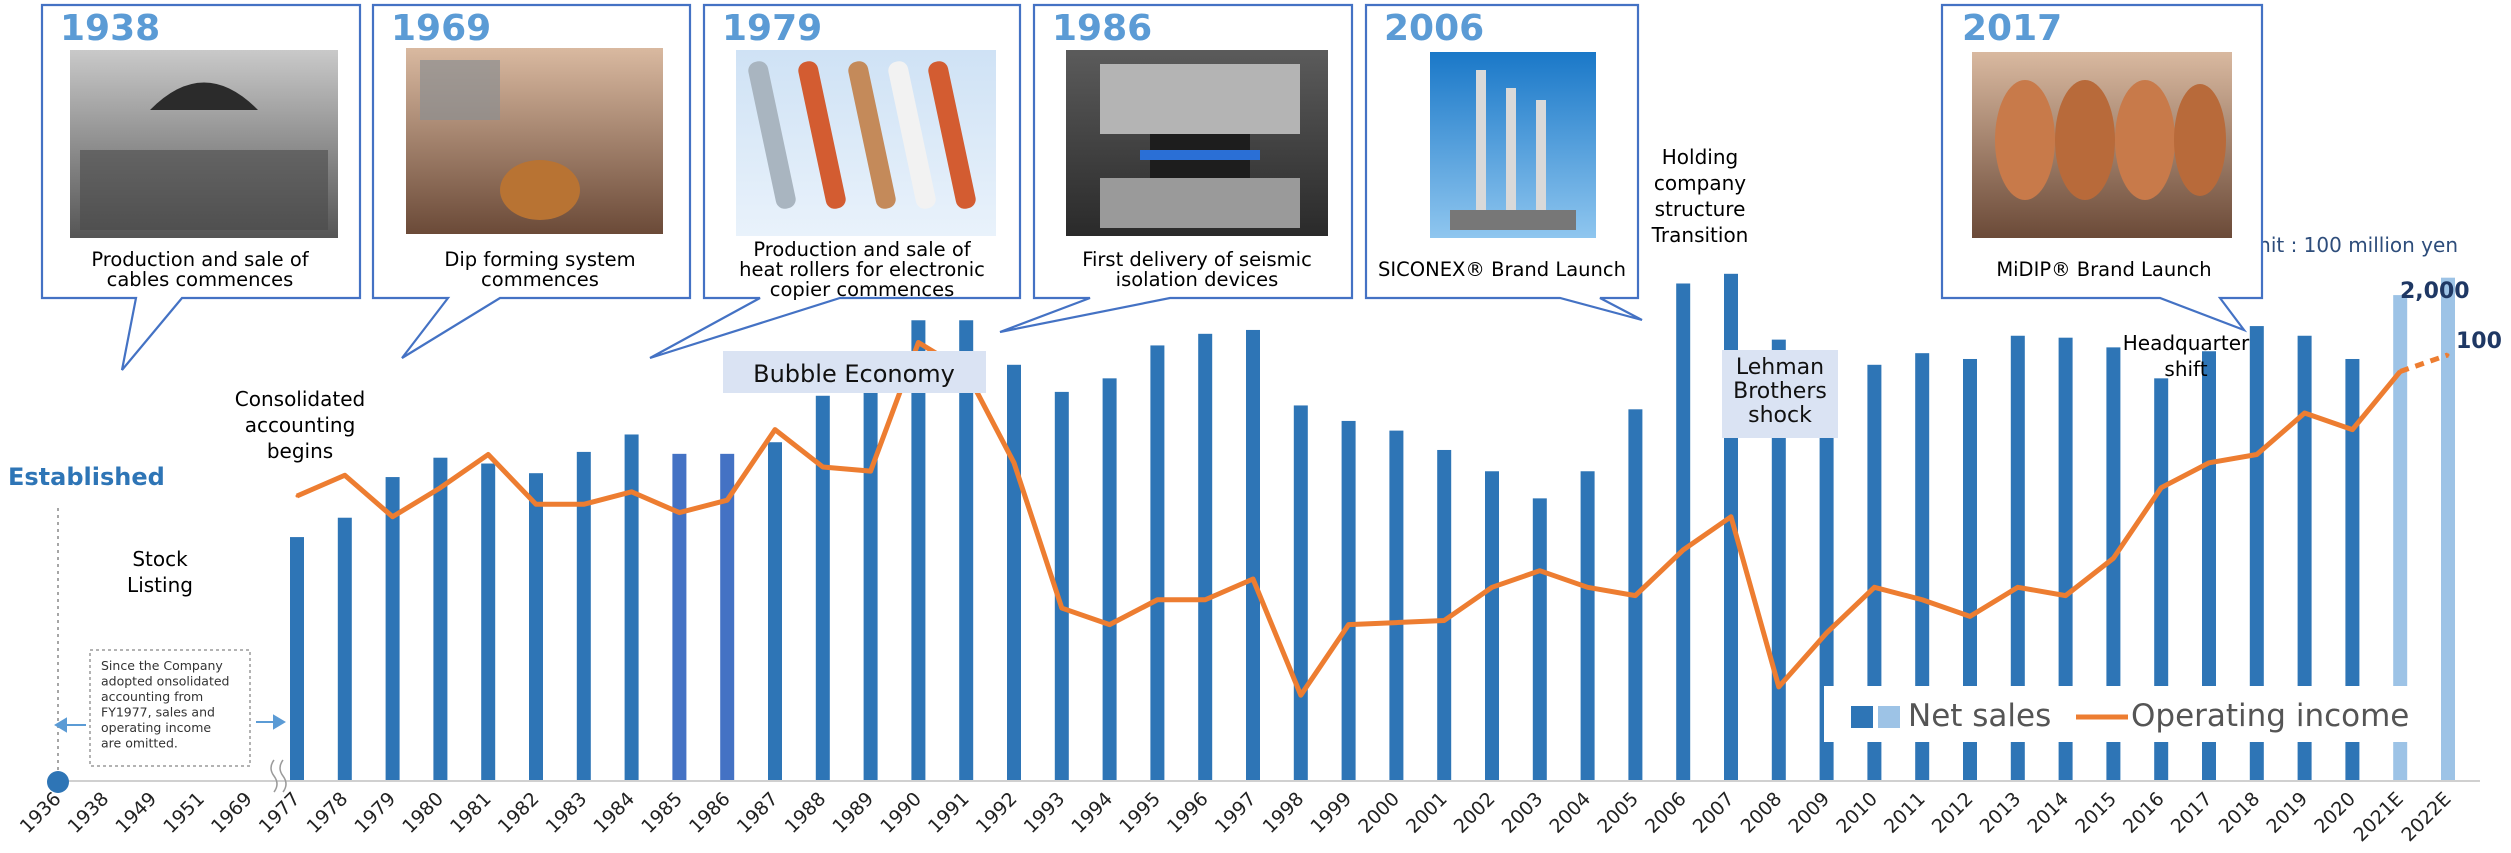 Image resolution: width=2511 pixels, height=853 pixels. What do you see at coordinates (471, 813) in the screenshot?
I see `x-tick-1981: 1981` at bounding box center [471, 813].